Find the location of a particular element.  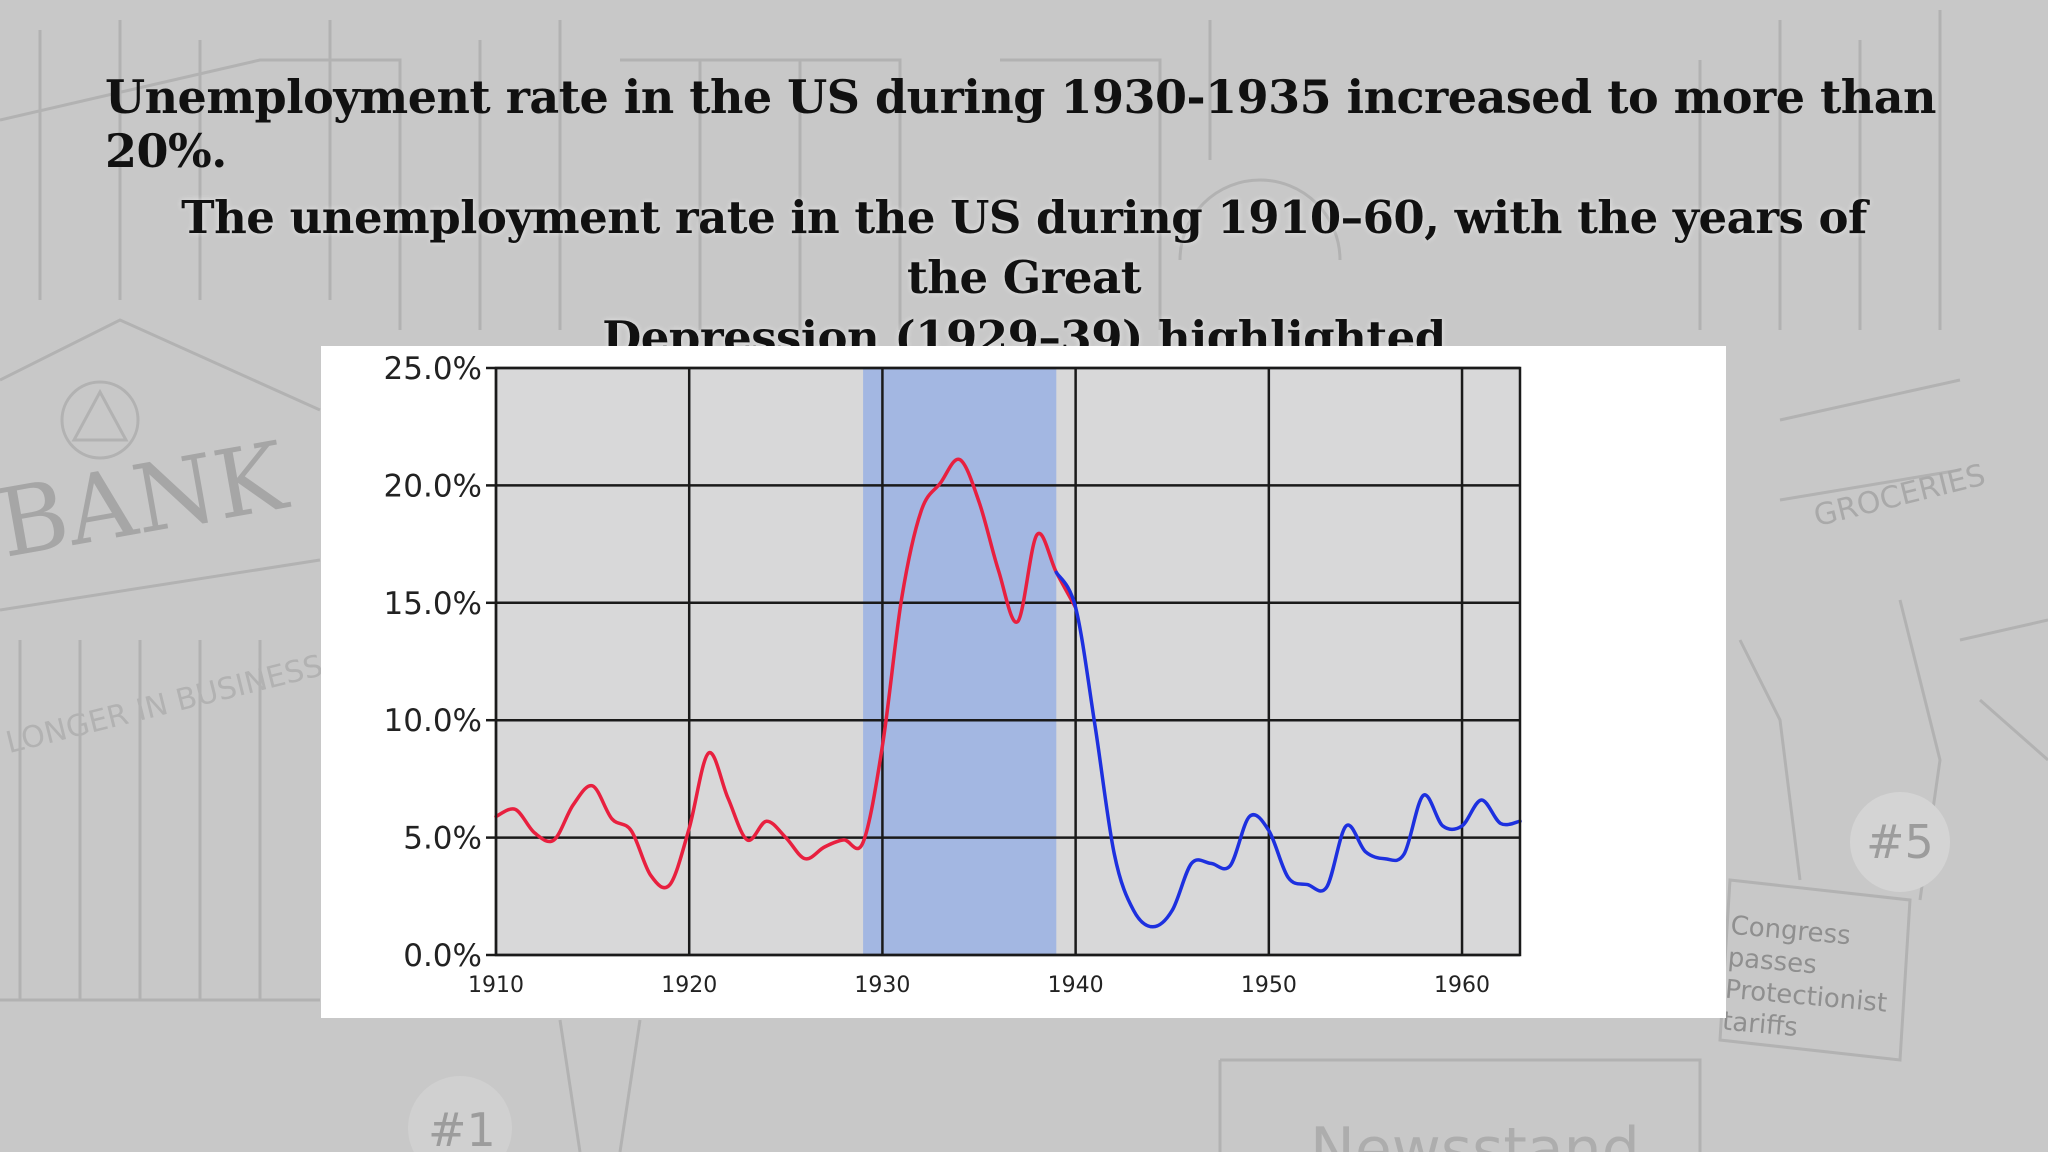

marker-5-text: #5 is located at coordinates (1900, 842).